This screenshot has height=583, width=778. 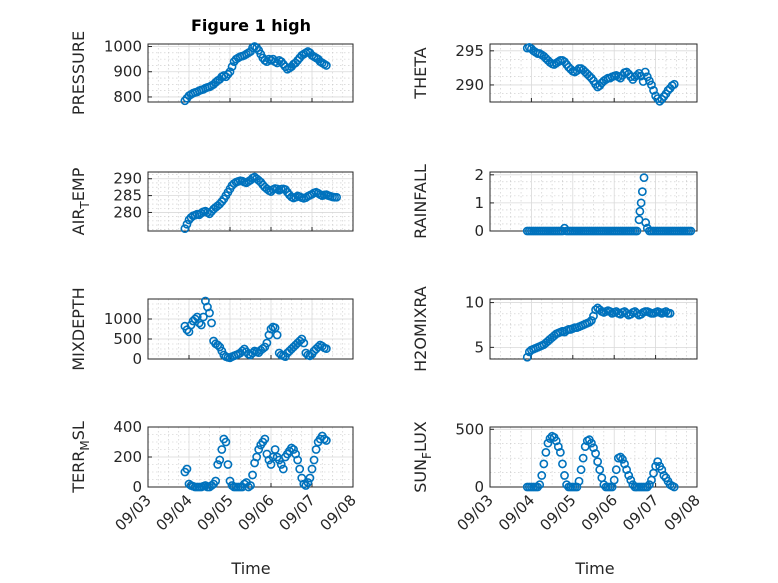 What do you see at coordinates (594, 568) in the screenshot?
I see `x-axis-label-right: Time` at bounding box center [594, 568].